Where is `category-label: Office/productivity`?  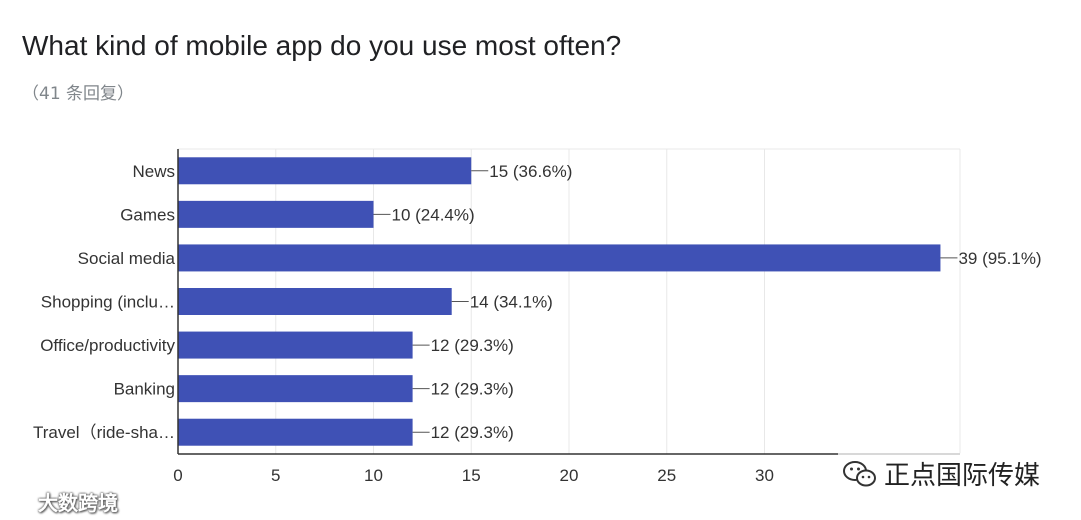
category-label: Office/productivity is located at coordinates (107, 345).